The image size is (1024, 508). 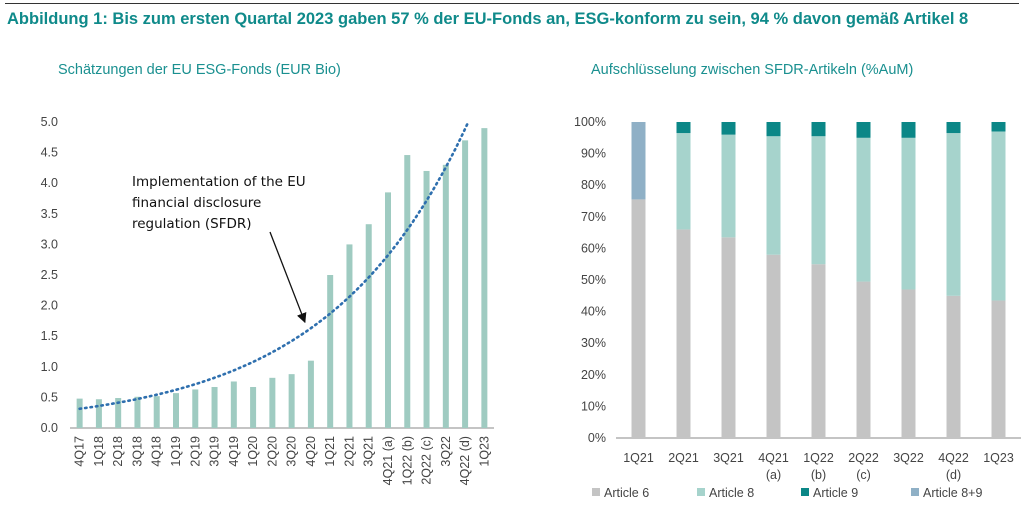 What do you see at coordinates (597, 438) in the screenshot?
I see `right-y-tick-label: 0%` at bounding box center [597, 438].